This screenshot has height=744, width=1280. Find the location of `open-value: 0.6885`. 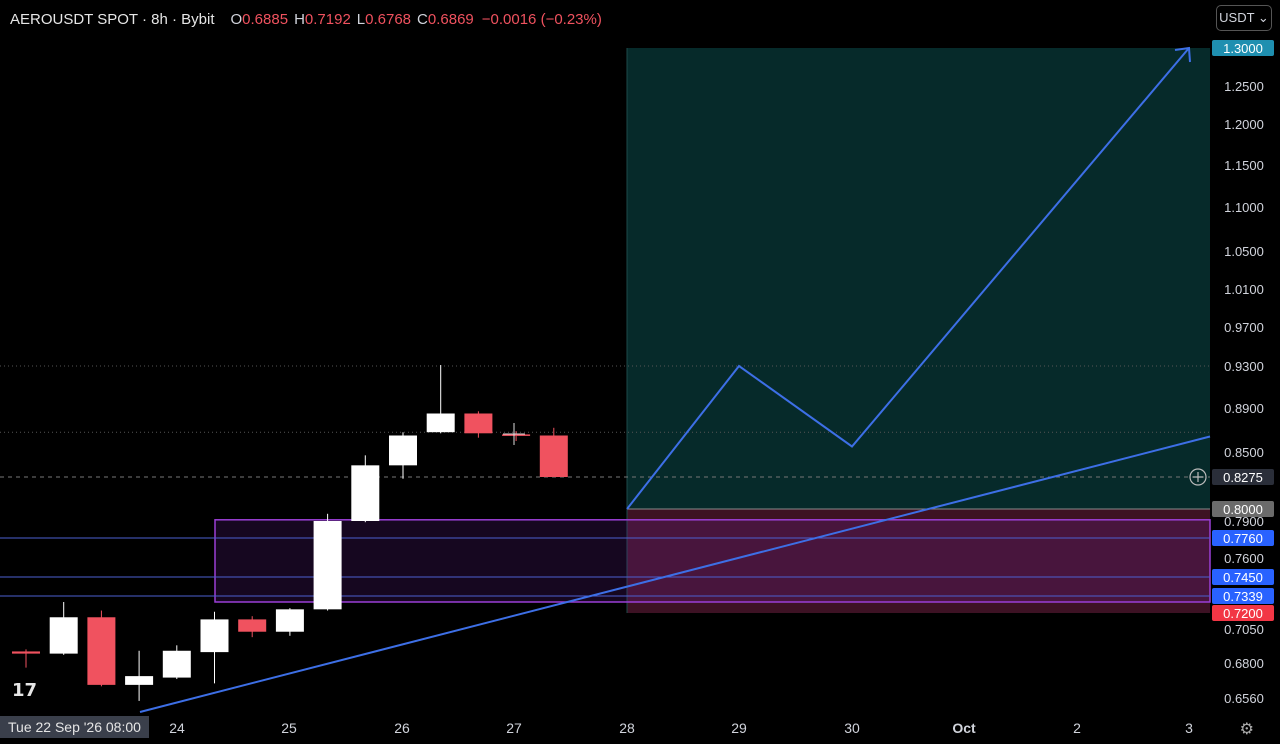

open-value: 0.6885 is located at coordinates (265, 19).